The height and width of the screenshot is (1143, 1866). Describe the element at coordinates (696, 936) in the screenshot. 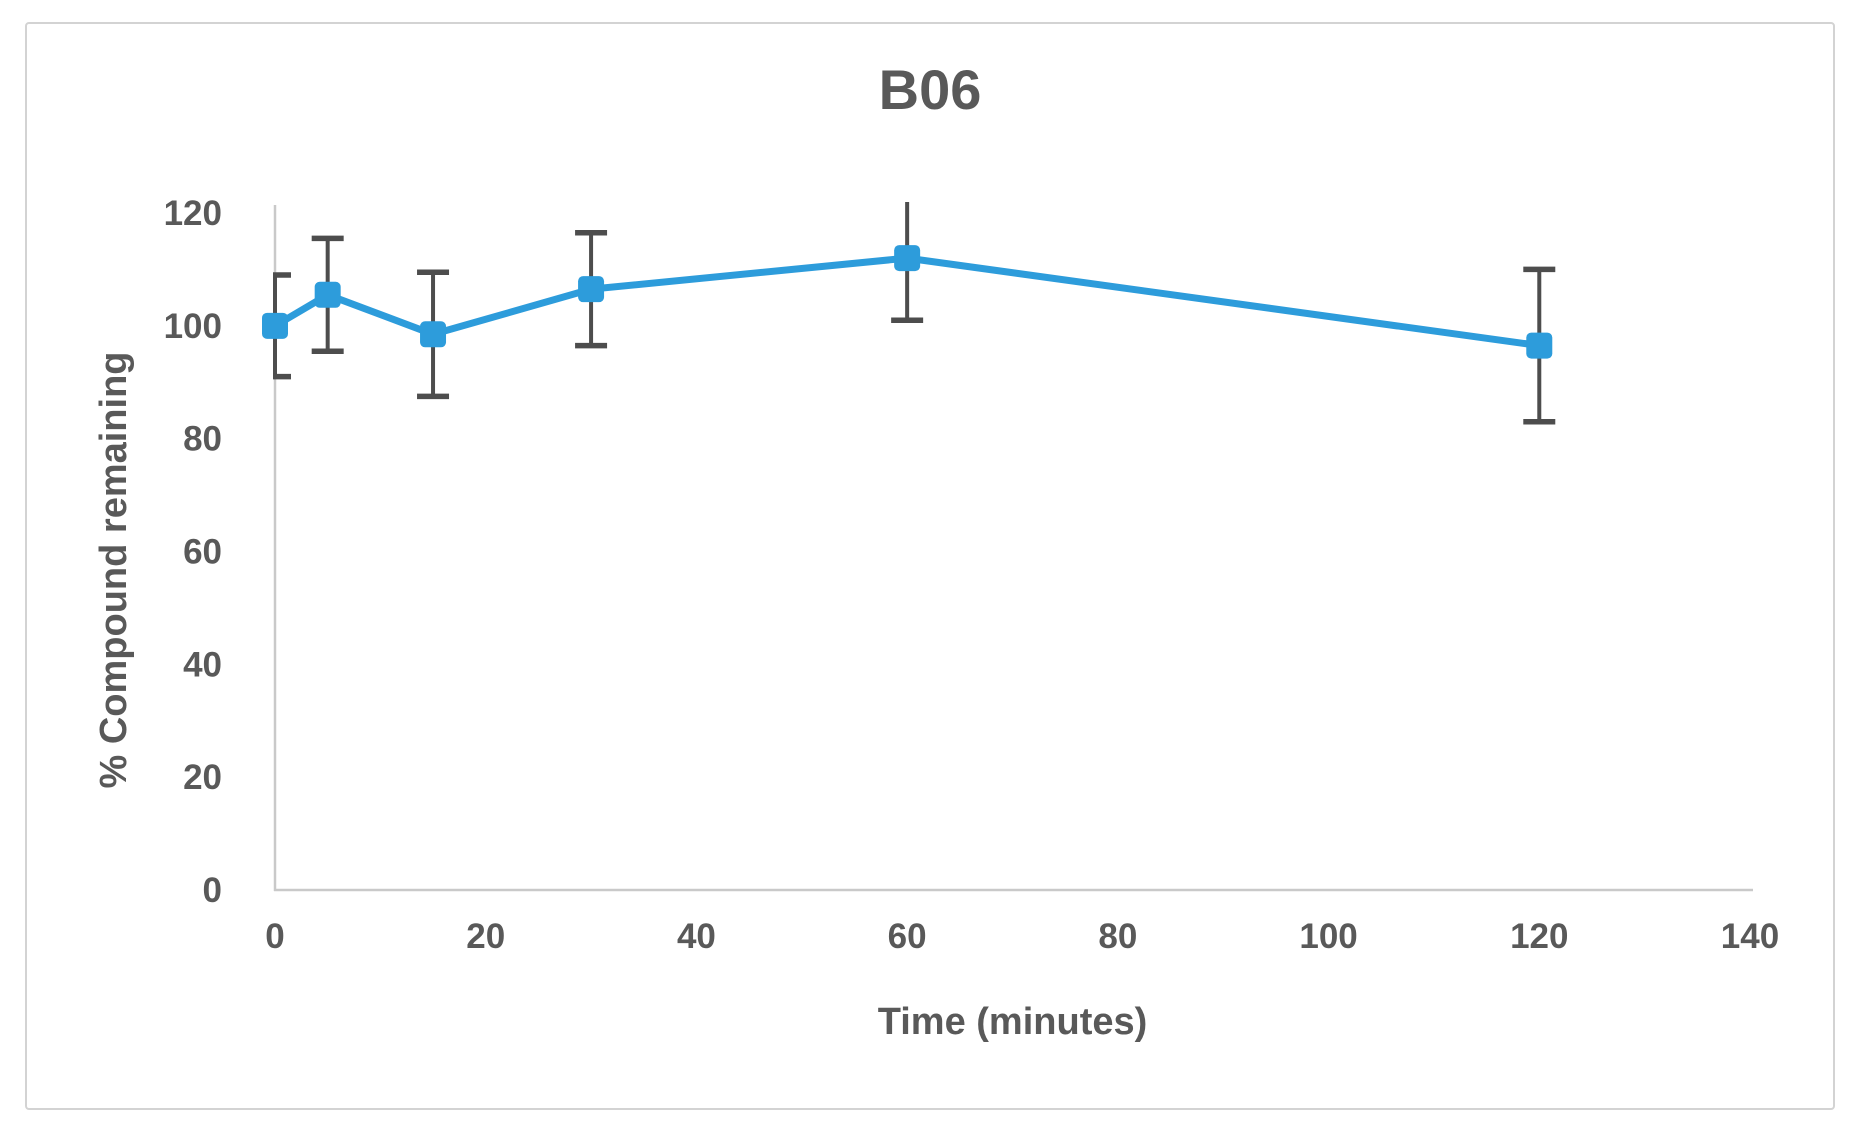

I see `x-tick-label: 40` at that location.